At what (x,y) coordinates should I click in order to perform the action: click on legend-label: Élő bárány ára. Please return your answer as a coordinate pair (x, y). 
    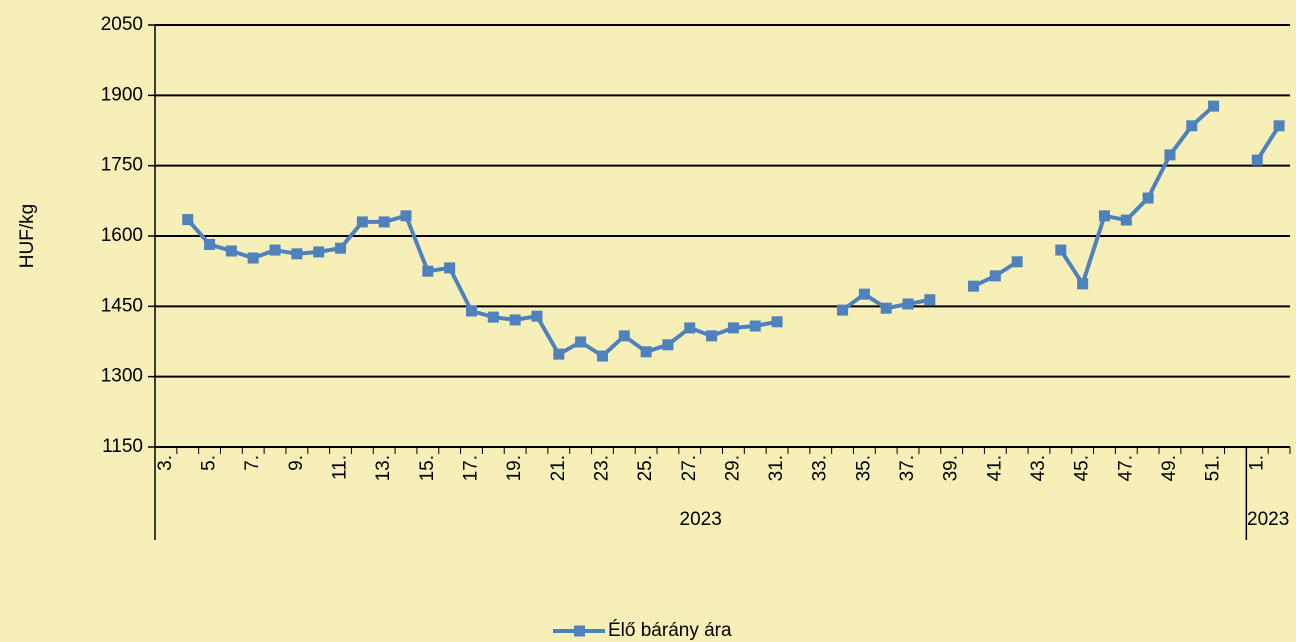
    Looking at the image, I should click on (670, 630).